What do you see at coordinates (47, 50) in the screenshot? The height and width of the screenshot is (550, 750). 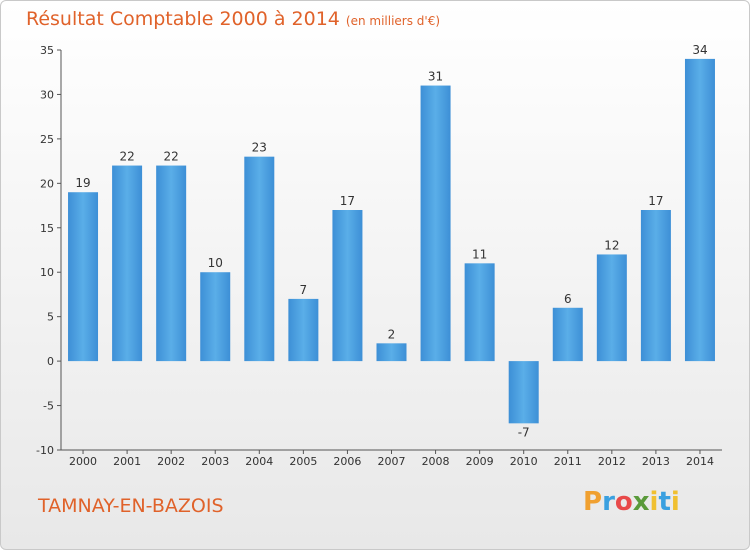 I see `y-tick-label: 35` at bounding box center [47, 50].